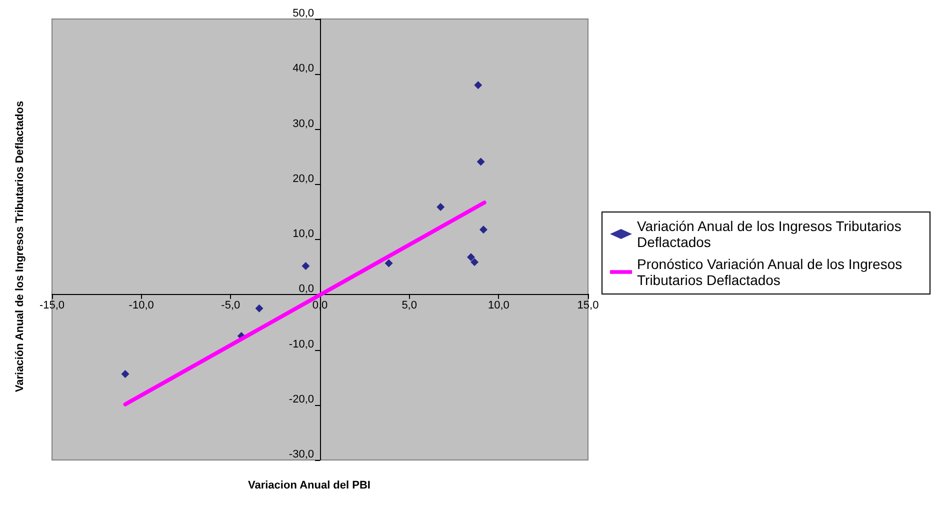  I want to click on legend-label: Pronóstico Variación Anual de los Ingresos Tributarios Deflactados, so click(771, 272).